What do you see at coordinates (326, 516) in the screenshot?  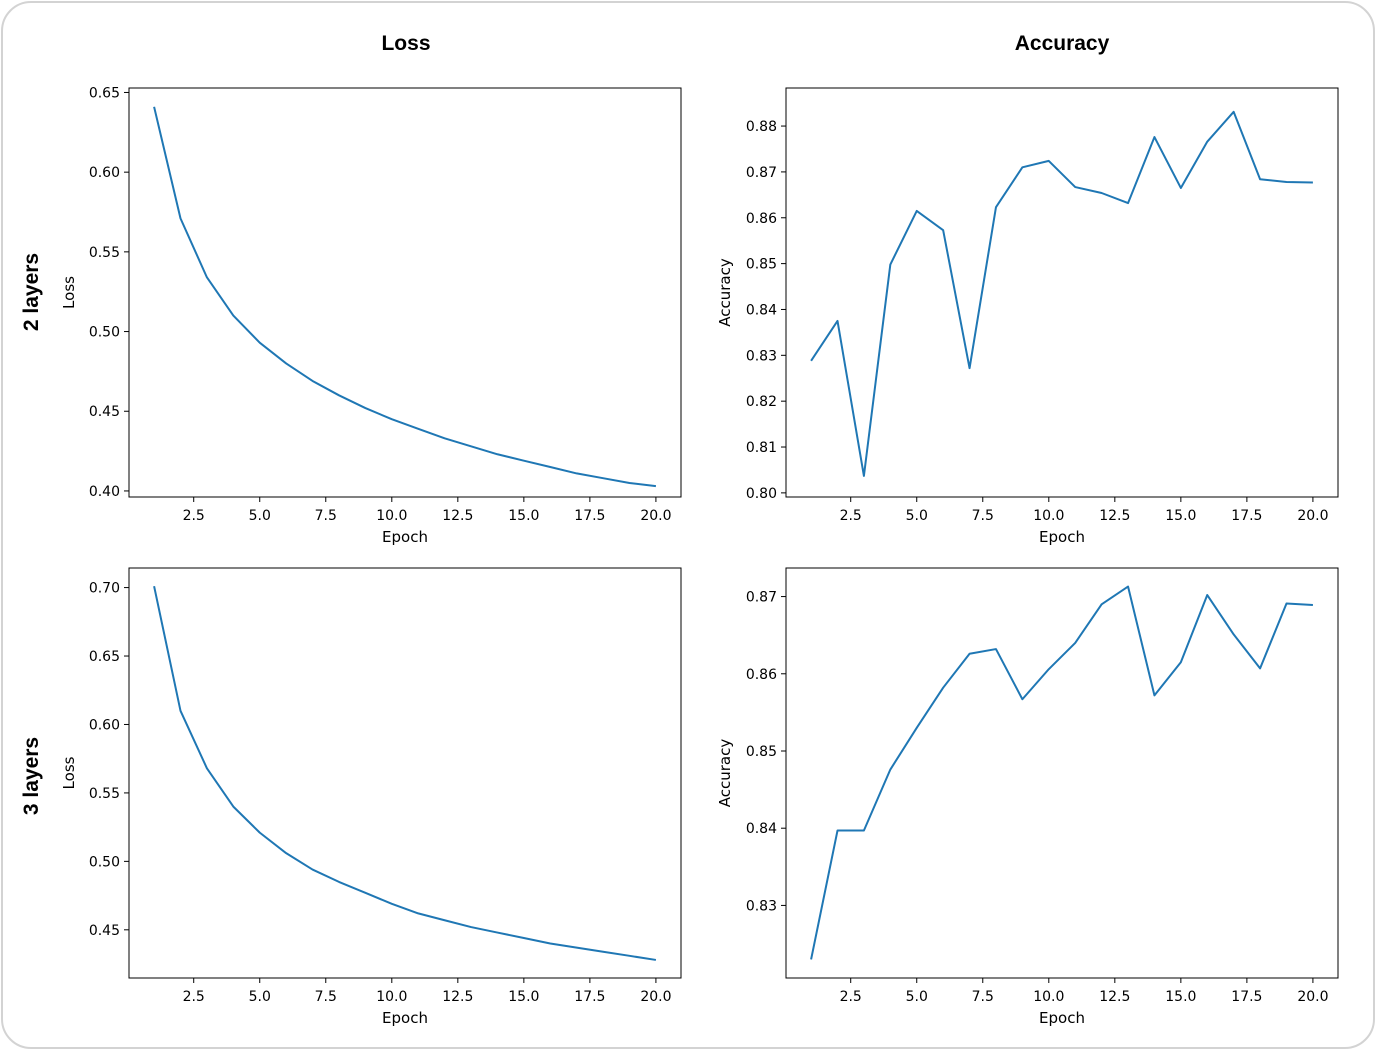 I see `chart-1-x-tick-label: 7.5` at bounding box center [326, 516].